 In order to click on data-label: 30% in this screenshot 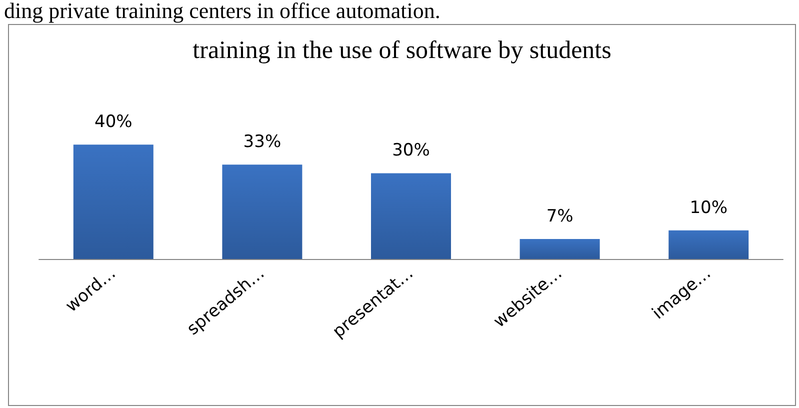, I will do `click(411, 150)`.